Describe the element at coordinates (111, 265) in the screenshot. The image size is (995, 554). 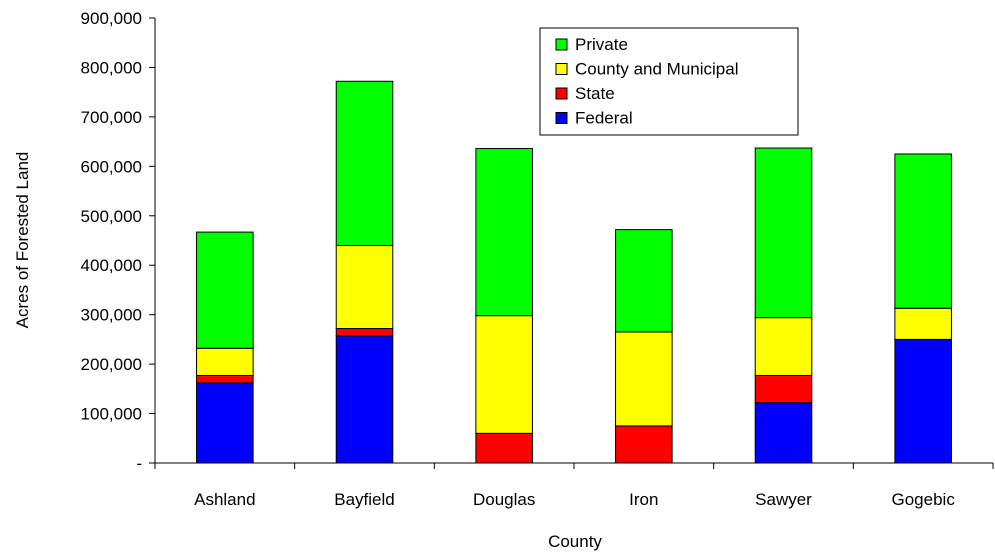
I see `y-tick-label: 400,000` at that location.